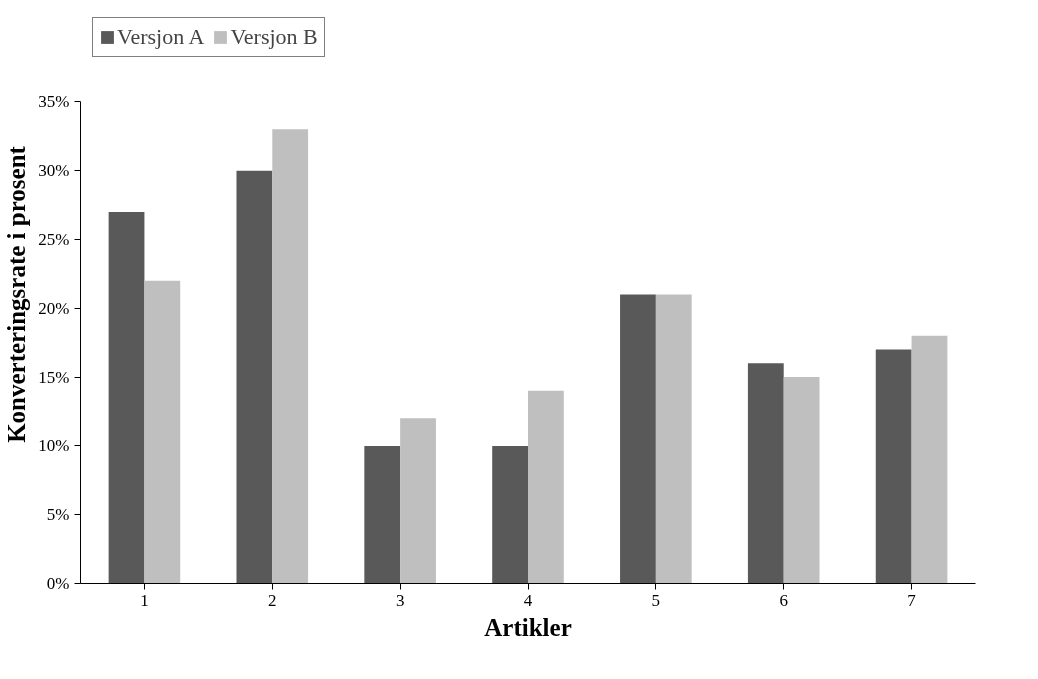 The image size is (1038, 679). I want to click on legend-label: Versjon B, so click(274, 37).